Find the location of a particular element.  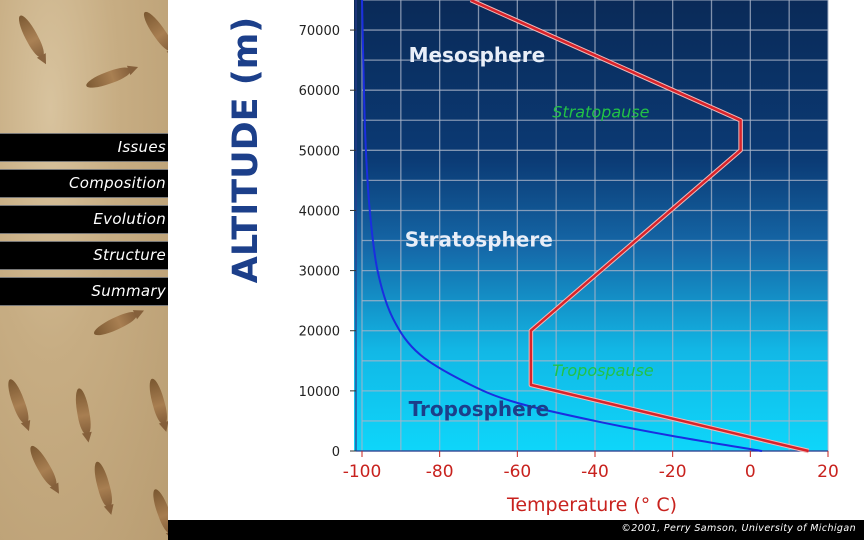

nav-item-composition: Composition is located at coordinates (84, 183).